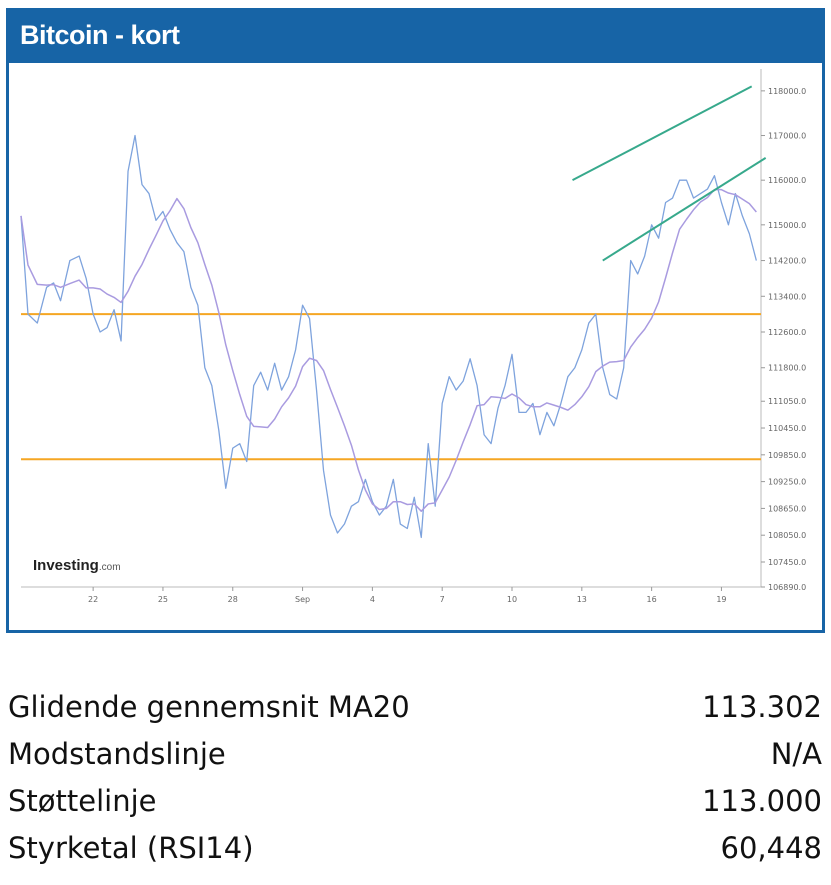  I want to click on x-tick-label: 19, so click(721, 599).